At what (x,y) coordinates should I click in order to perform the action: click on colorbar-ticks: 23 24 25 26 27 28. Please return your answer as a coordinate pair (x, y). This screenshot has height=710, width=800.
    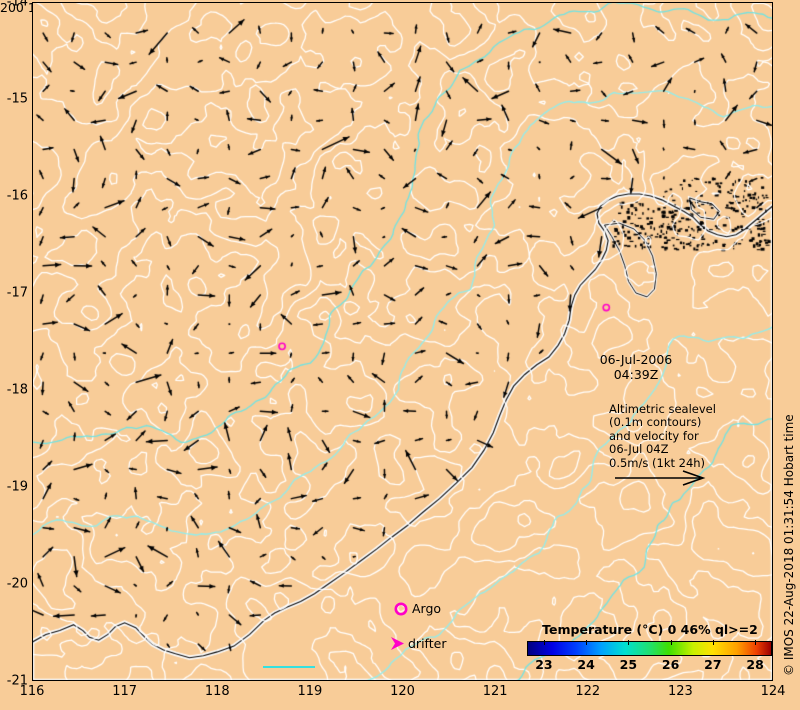
    Looking at the image, I should click on (649, 656).